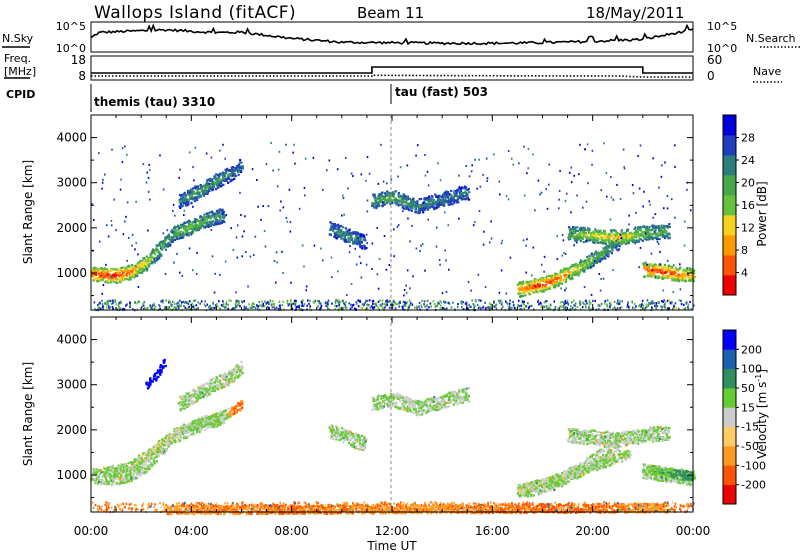  I want to click on y-tick-label: 3000, so click(71, 183).